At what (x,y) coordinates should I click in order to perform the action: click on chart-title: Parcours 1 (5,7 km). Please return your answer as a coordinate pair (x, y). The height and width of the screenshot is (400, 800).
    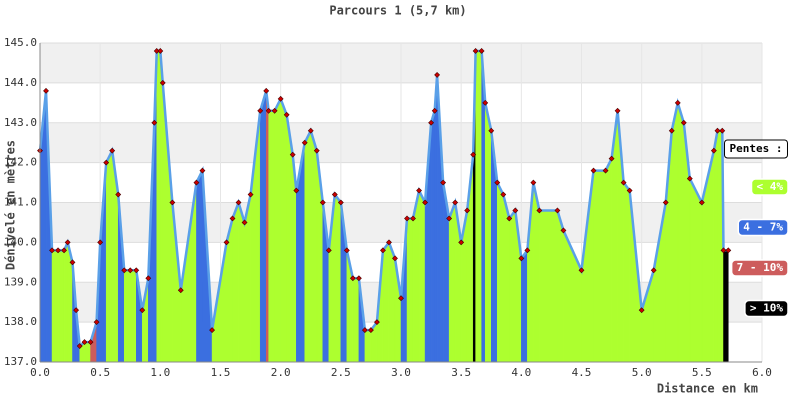
    Looking at the image, I should click on (397, 11).